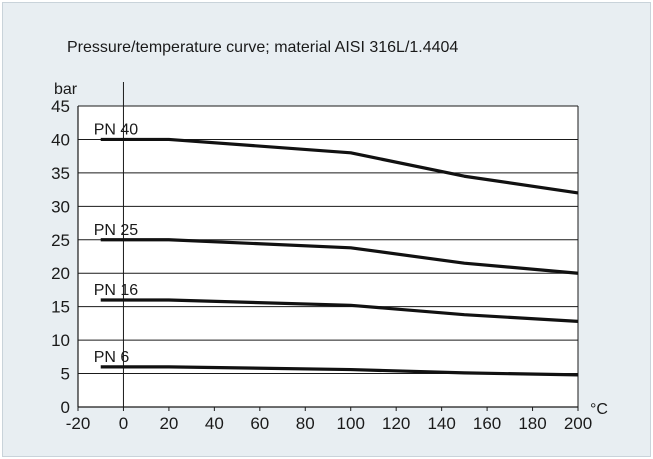 The height and width of the screenshot is (459, 653). I want to click on y-axis-unit: bar, so click(66, 89).